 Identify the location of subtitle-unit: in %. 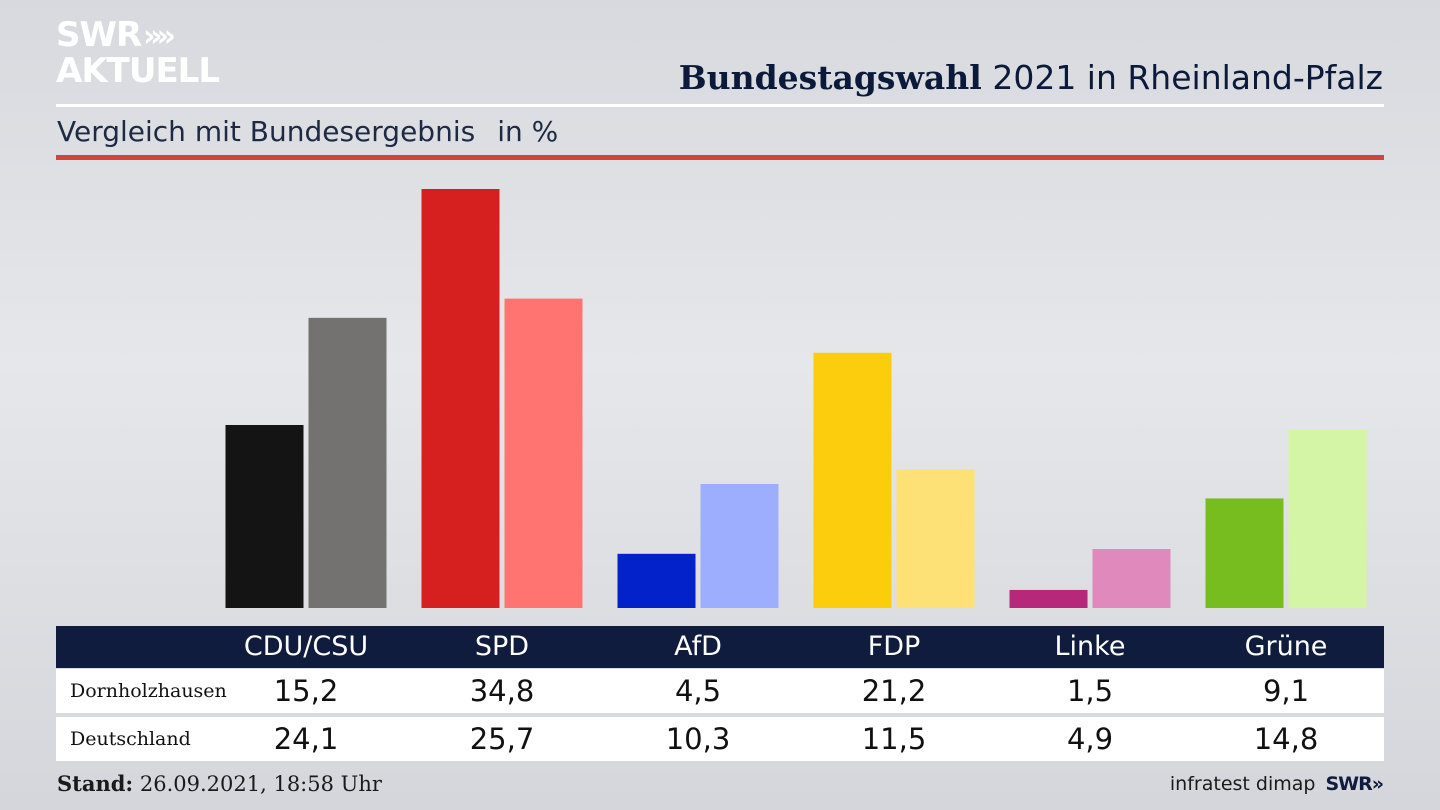
(528, 131).